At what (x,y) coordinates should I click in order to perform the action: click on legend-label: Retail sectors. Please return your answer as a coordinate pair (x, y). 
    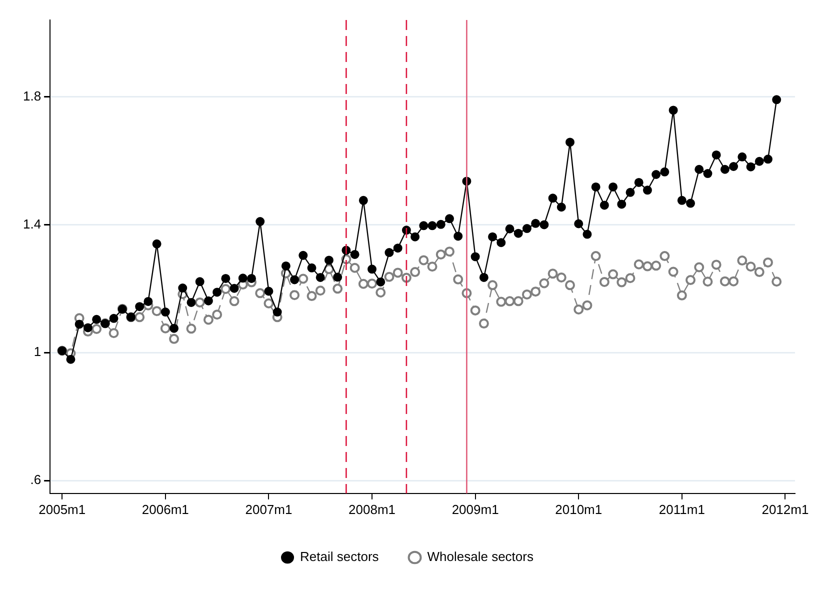
    Looking at the image, I should click on (340, 556).